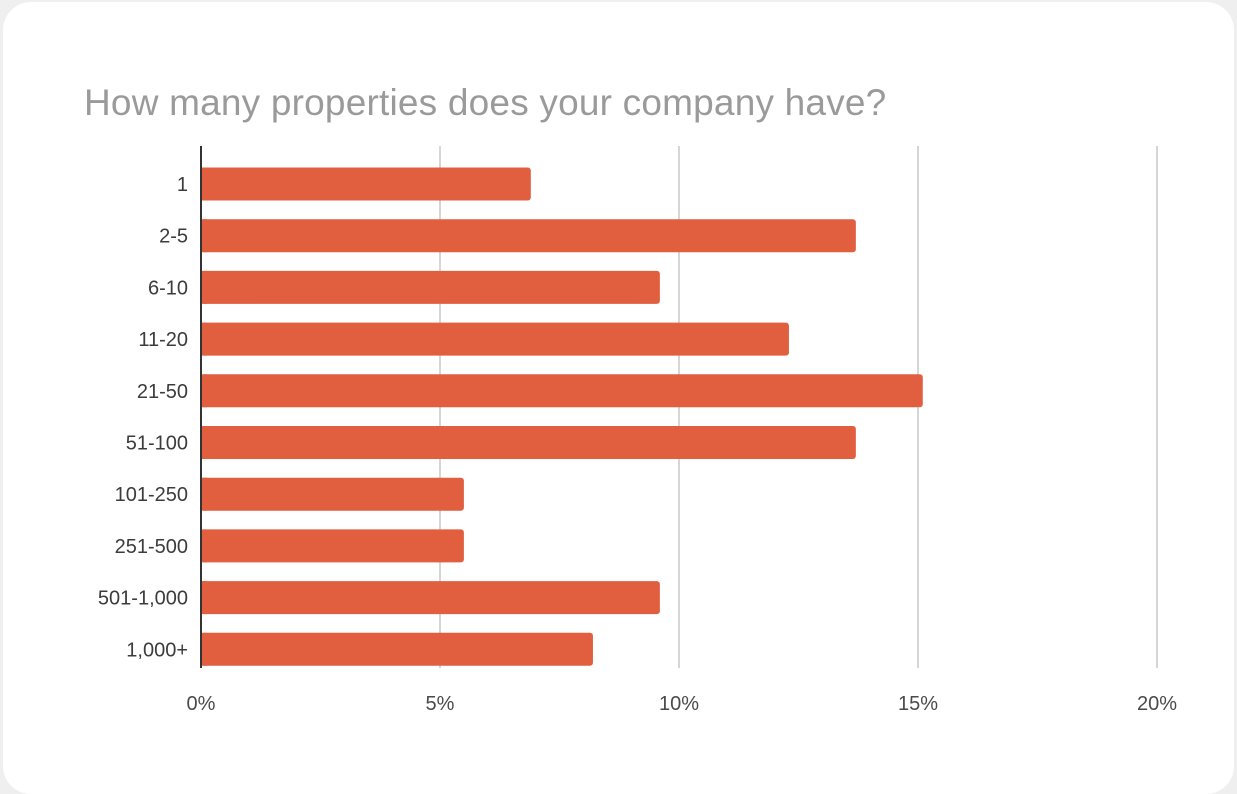  Describe the element at coordinates (173, 237) in the screenshot. I see `y-tick-label-1: 2-5` at that location.